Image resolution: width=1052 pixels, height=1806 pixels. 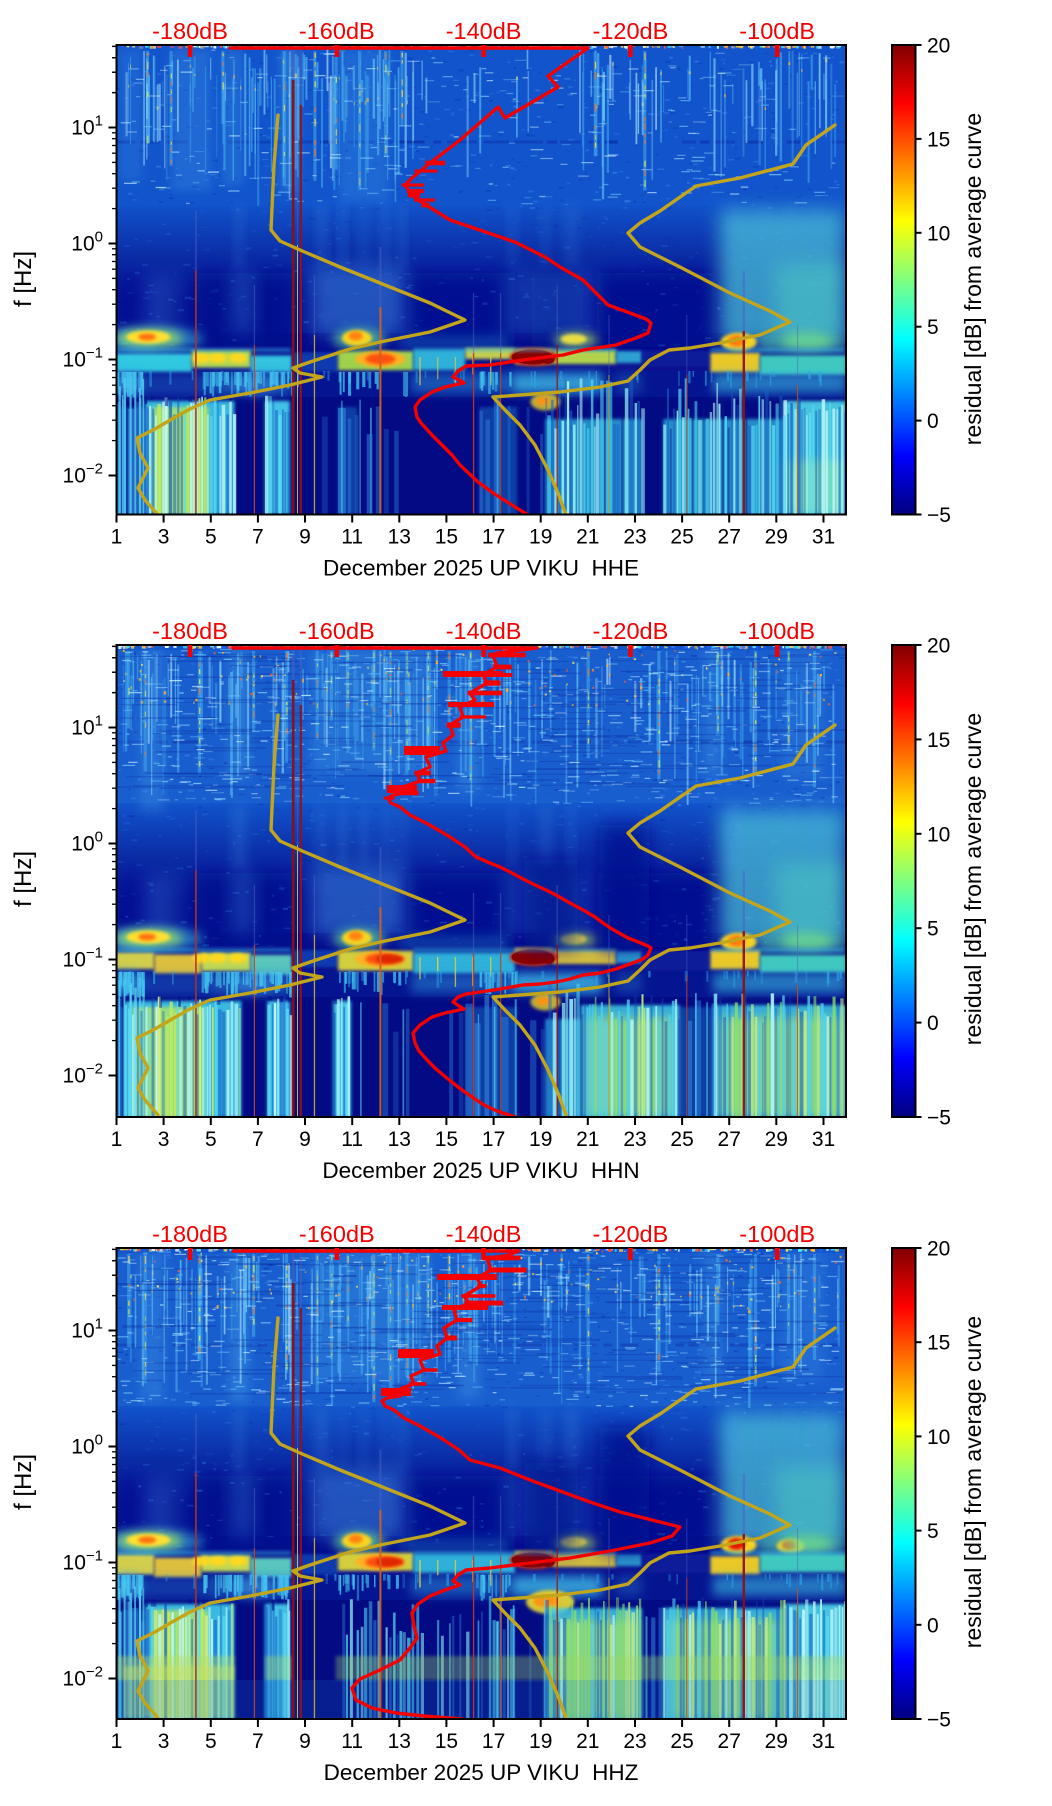 What do you see at coordinates (83, 1074) in the screenshot?
I see `svg-text: 10⁻²` at bounding box center [83, 1074].